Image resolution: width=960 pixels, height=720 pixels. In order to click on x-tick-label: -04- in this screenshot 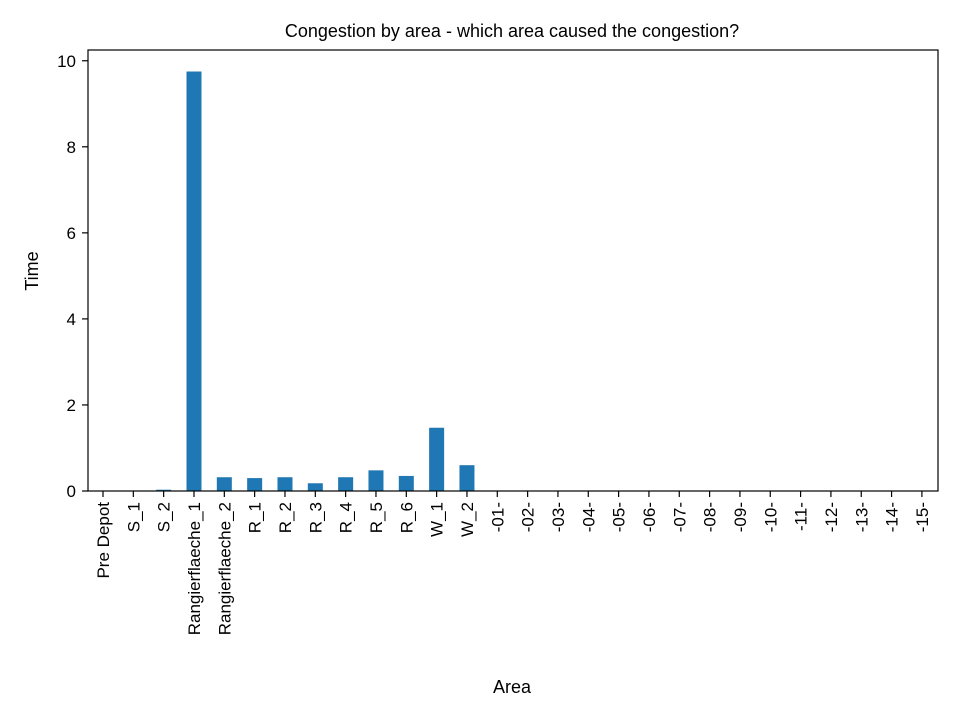, I will do `click(588, 517)`.